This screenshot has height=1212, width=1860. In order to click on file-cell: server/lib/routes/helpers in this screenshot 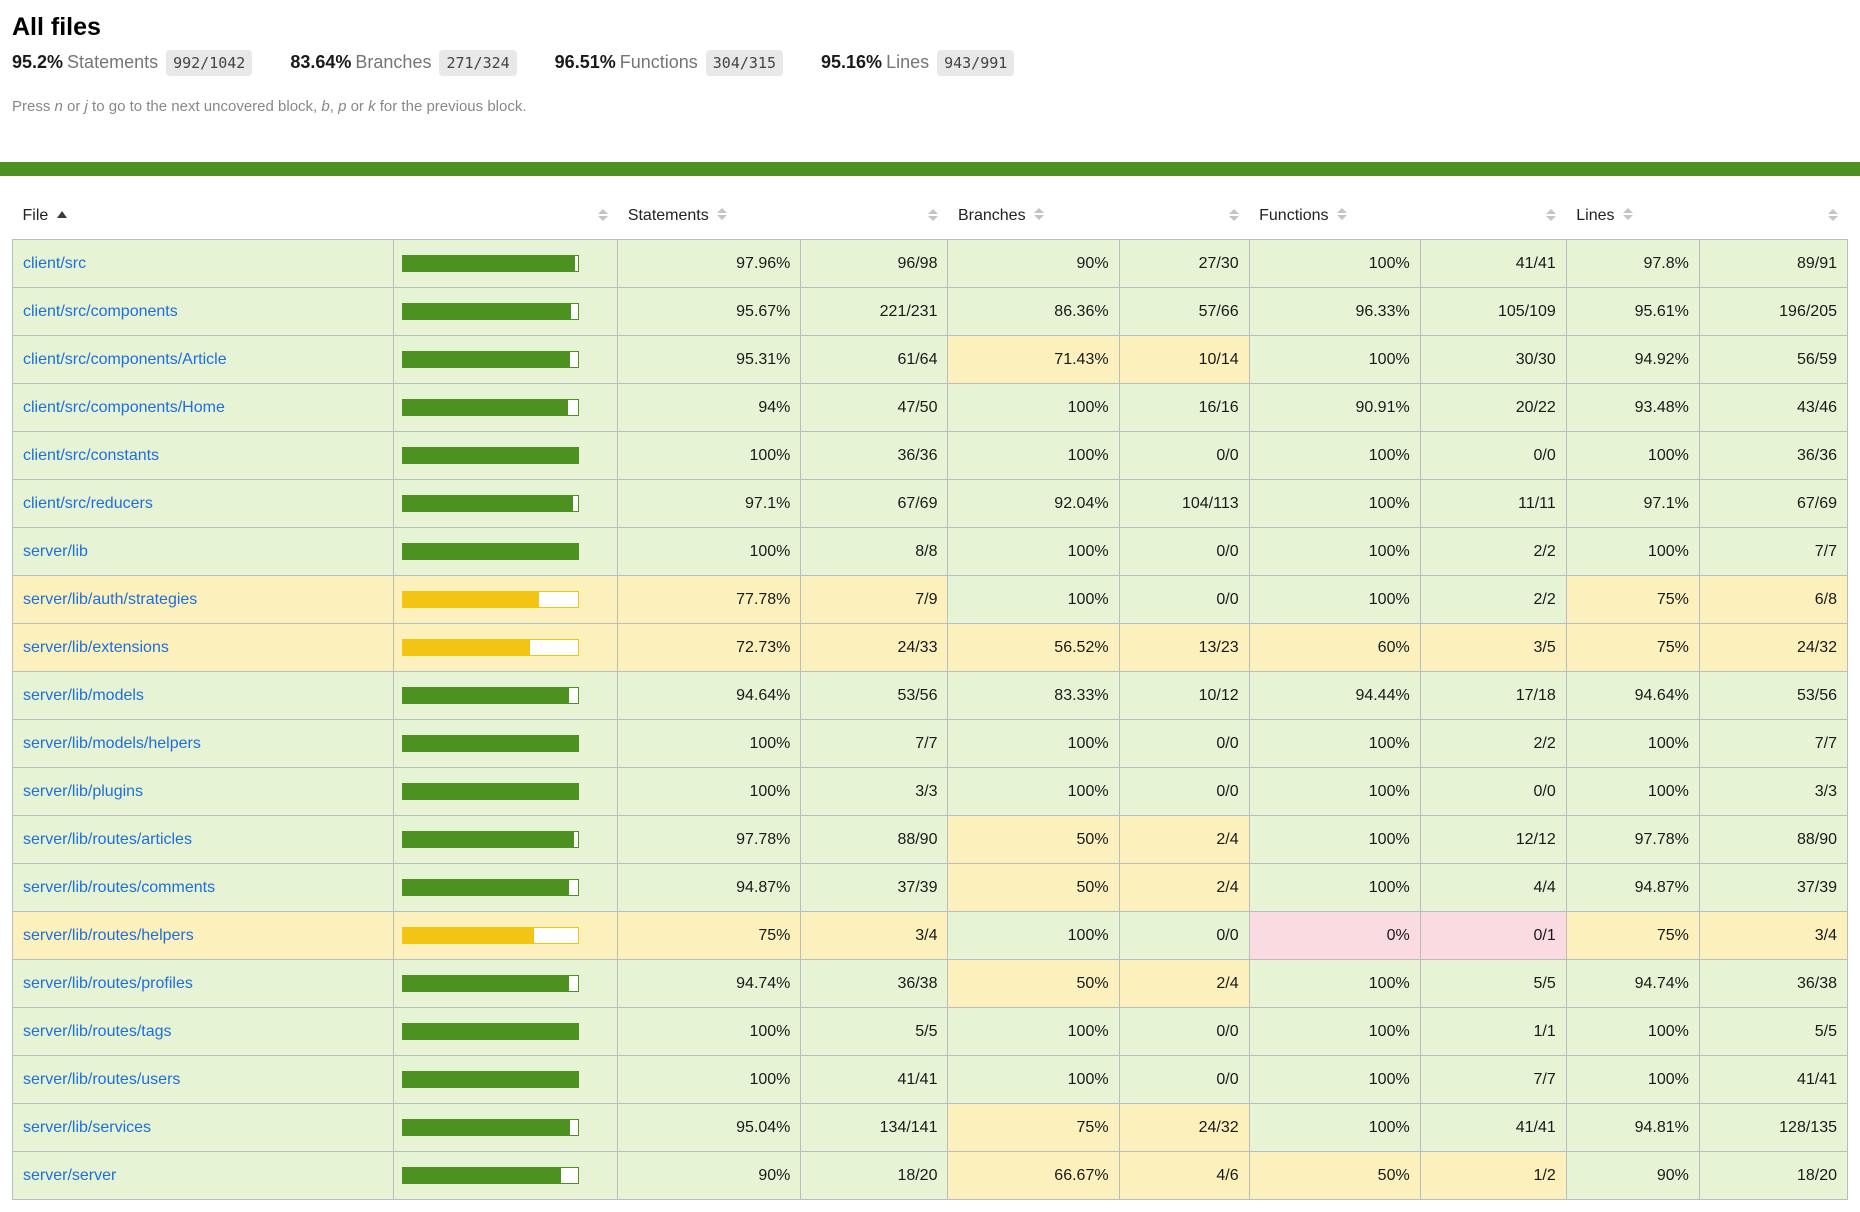, I will do `click(203, 935)`.